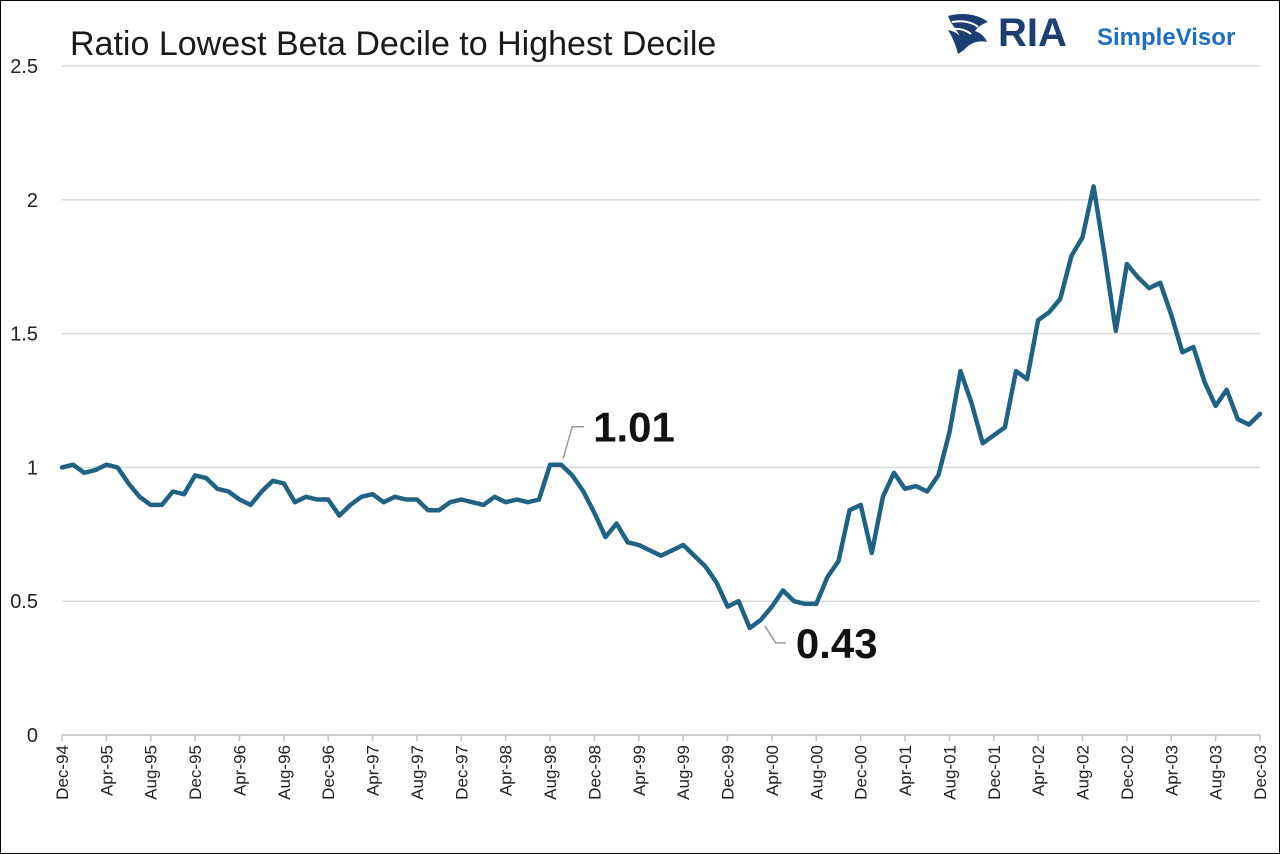 This screenshot has height=854, width=1280. Describe the element at coordinates (24, 67) in the screenshot. I see `y-tick-label: 2.5` at that location.